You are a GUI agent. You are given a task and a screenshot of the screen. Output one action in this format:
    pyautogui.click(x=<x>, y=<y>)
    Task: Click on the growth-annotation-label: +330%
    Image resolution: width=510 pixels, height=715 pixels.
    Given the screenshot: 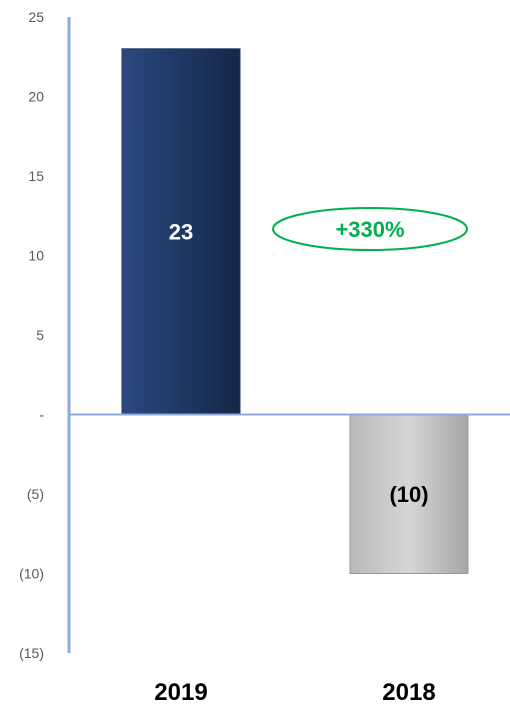 What is the action you would take?
    pyautogui.click(x=369, y=229)
    